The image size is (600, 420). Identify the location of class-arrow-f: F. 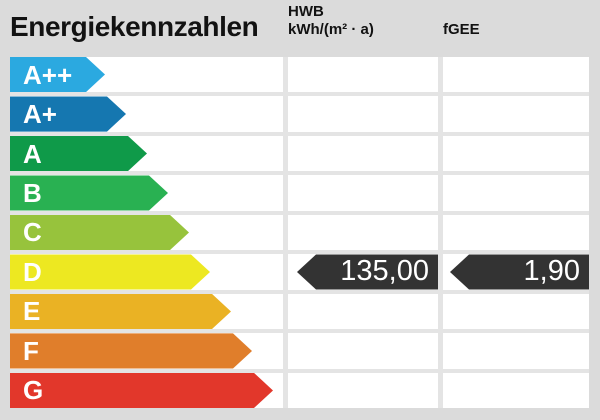
(131, 350).